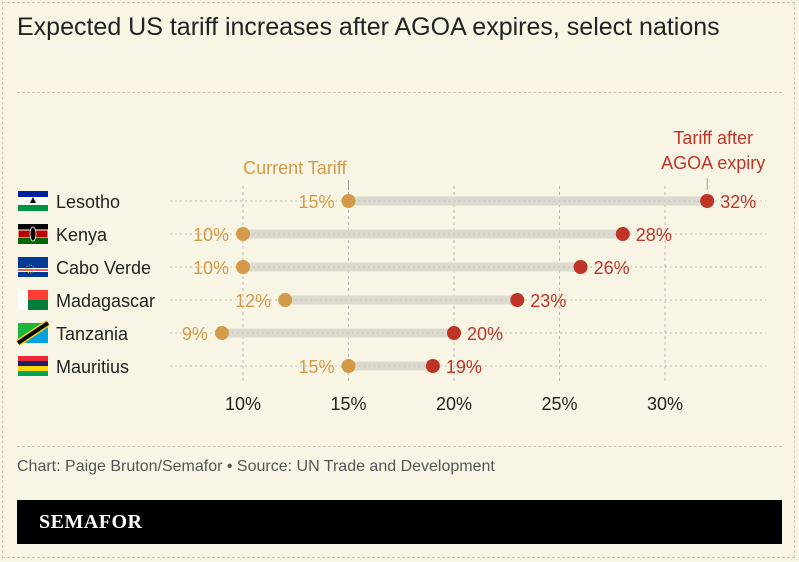 The height and width of the screenshot is (562, 799). What do you see at coordinates (399, 522) in the screenshot?
I see `footer-bar: SEMAFOR` at bounding box center [399, 522].